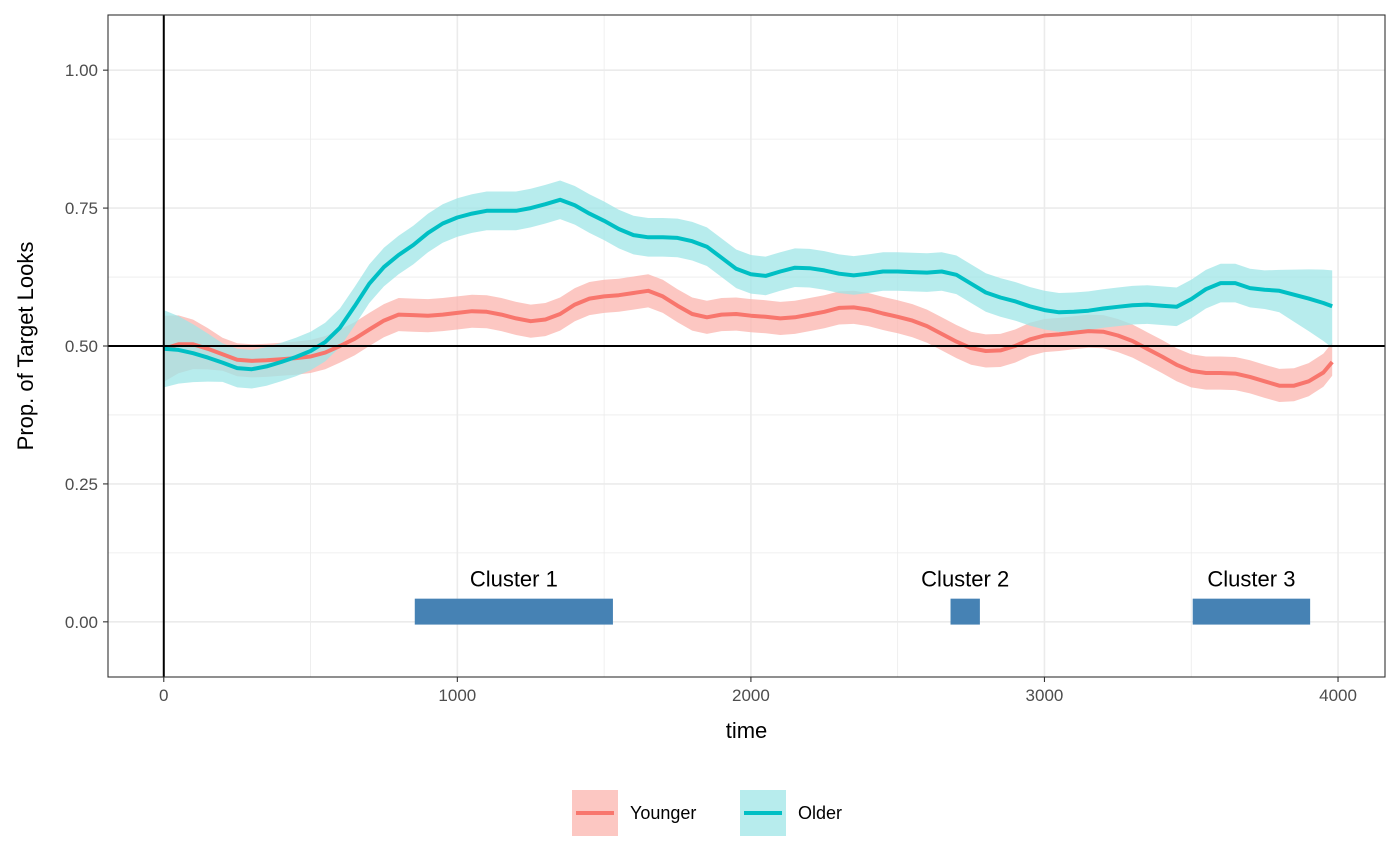 The image size is (1400, 865). Describe the element at coordinates (163, 695) in the screenshot. I see `x-tick-label: 0` at that location.